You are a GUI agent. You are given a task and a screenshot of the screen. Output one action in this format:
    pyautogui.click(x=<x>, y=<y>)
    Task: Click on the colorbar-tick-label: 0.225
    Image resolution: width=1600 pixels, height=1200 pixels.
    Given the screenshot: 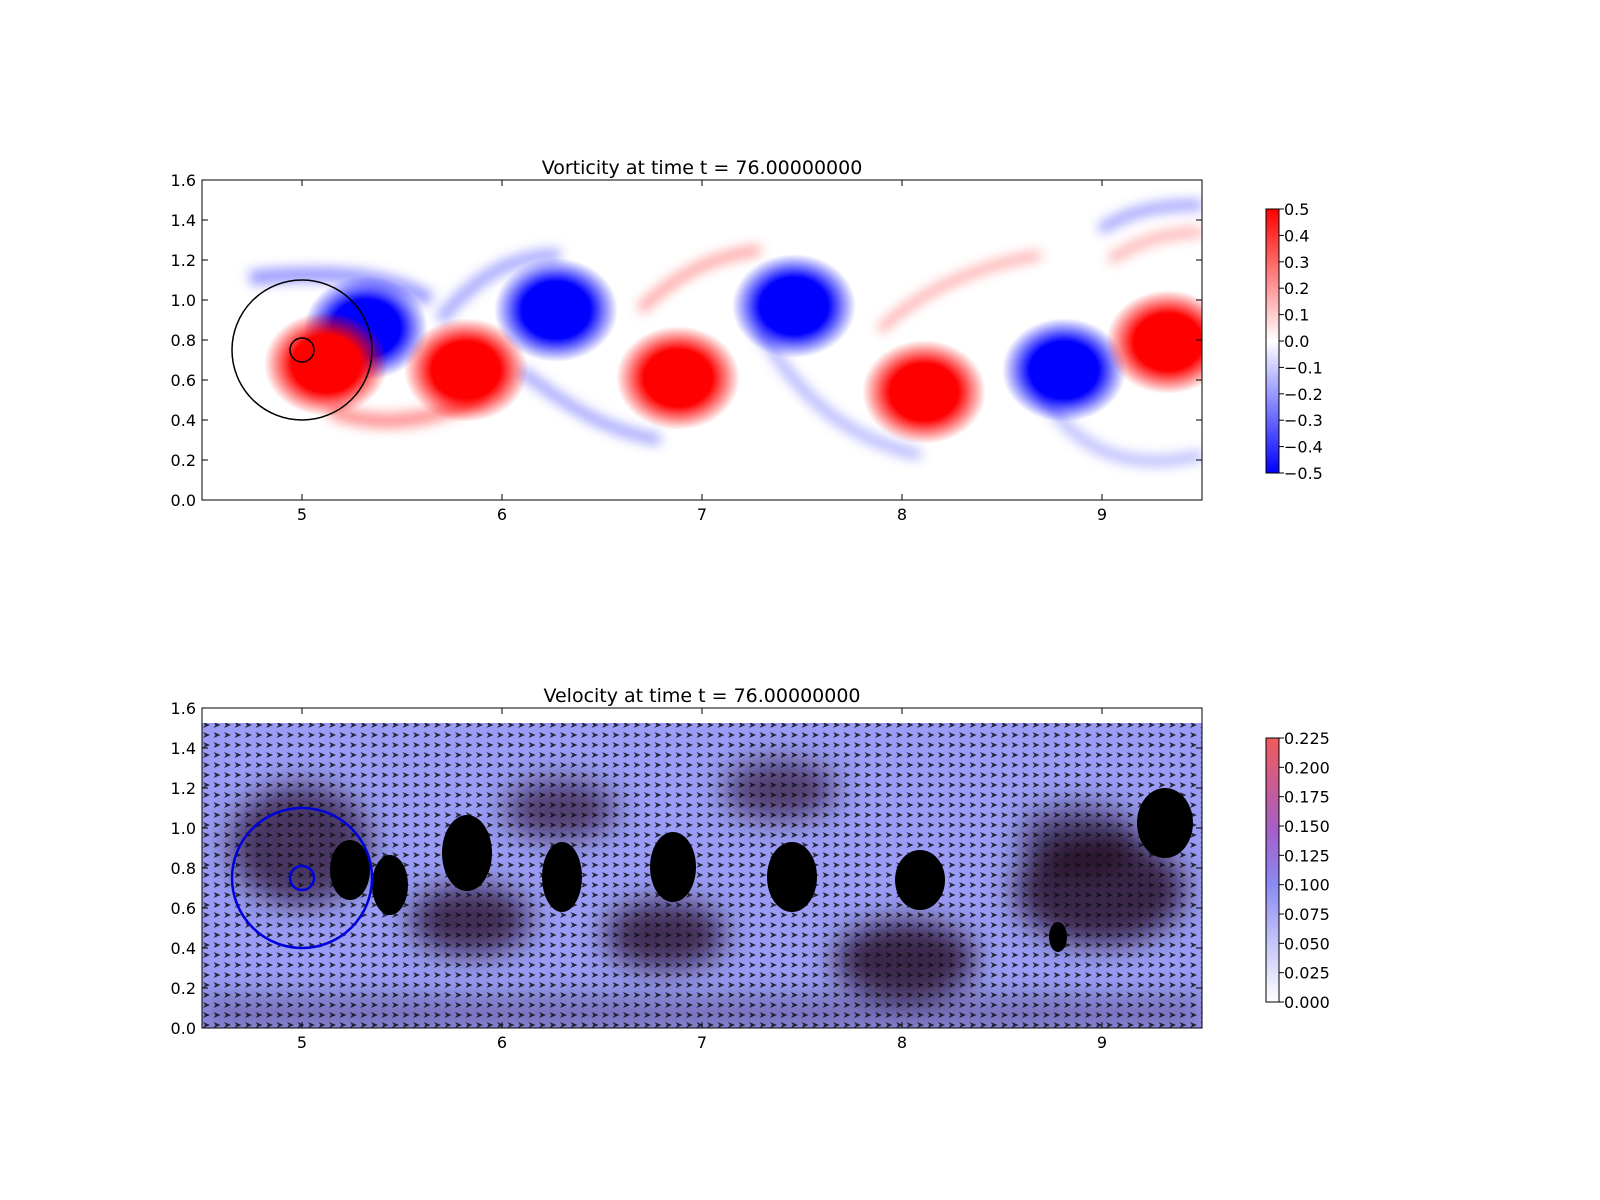 What is the action you would take?
    pyautogui.click(x=1307, y=738)
    